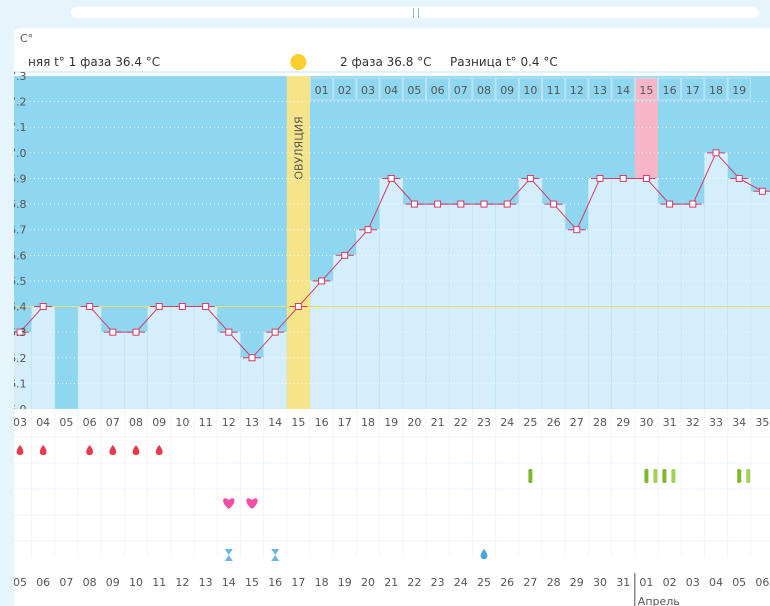  I want to click on calendar-date-label: 30, so click(600, 582).